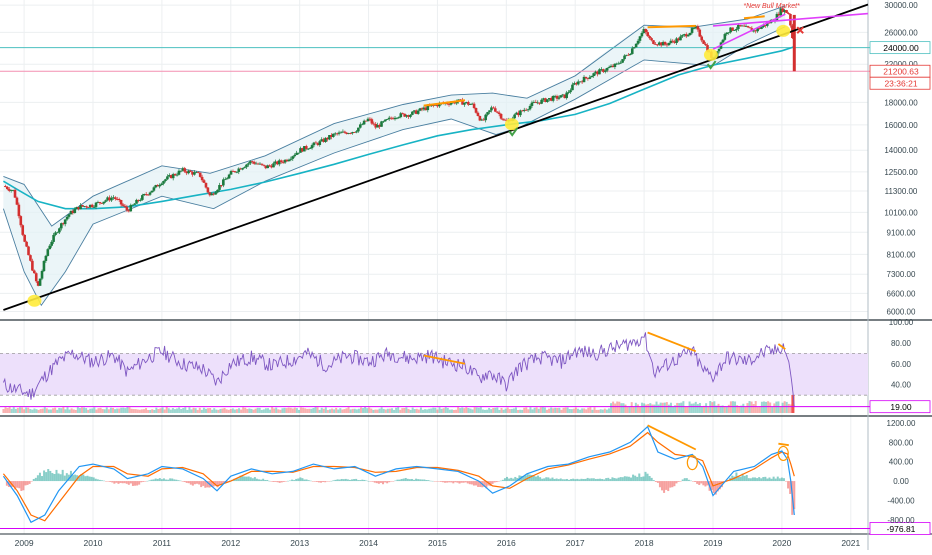 The height and width of the screenshot is (555, 932). I want to click on price-tick-label: 18000.00, so click(901, 102).